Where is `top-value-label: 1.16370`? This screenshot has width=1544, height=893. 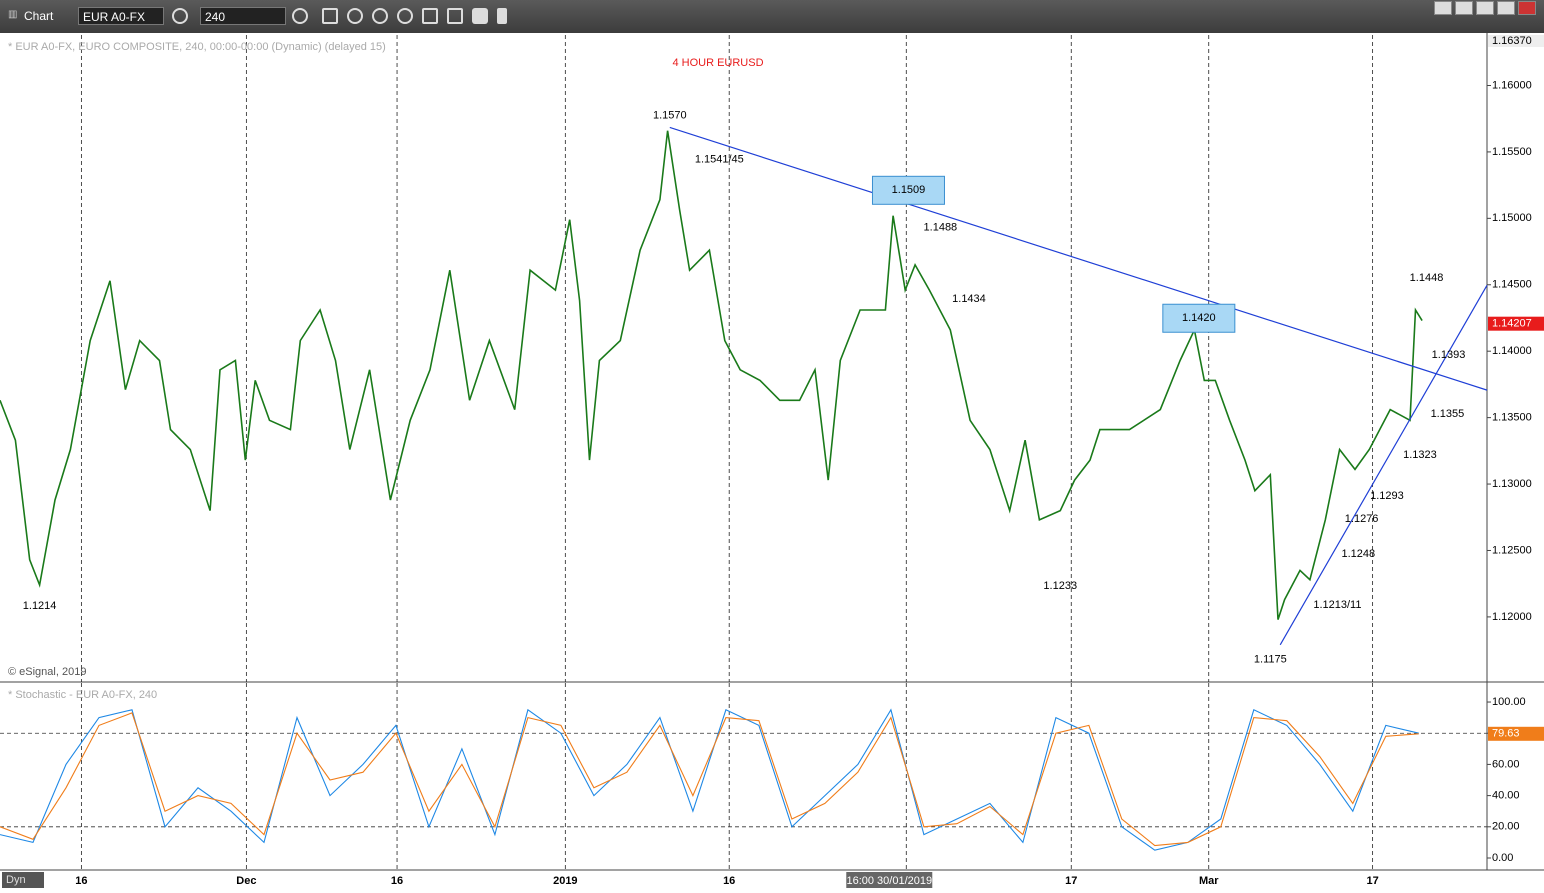 top-value-label: 1.16370 is located at coordinates (1512, 41).